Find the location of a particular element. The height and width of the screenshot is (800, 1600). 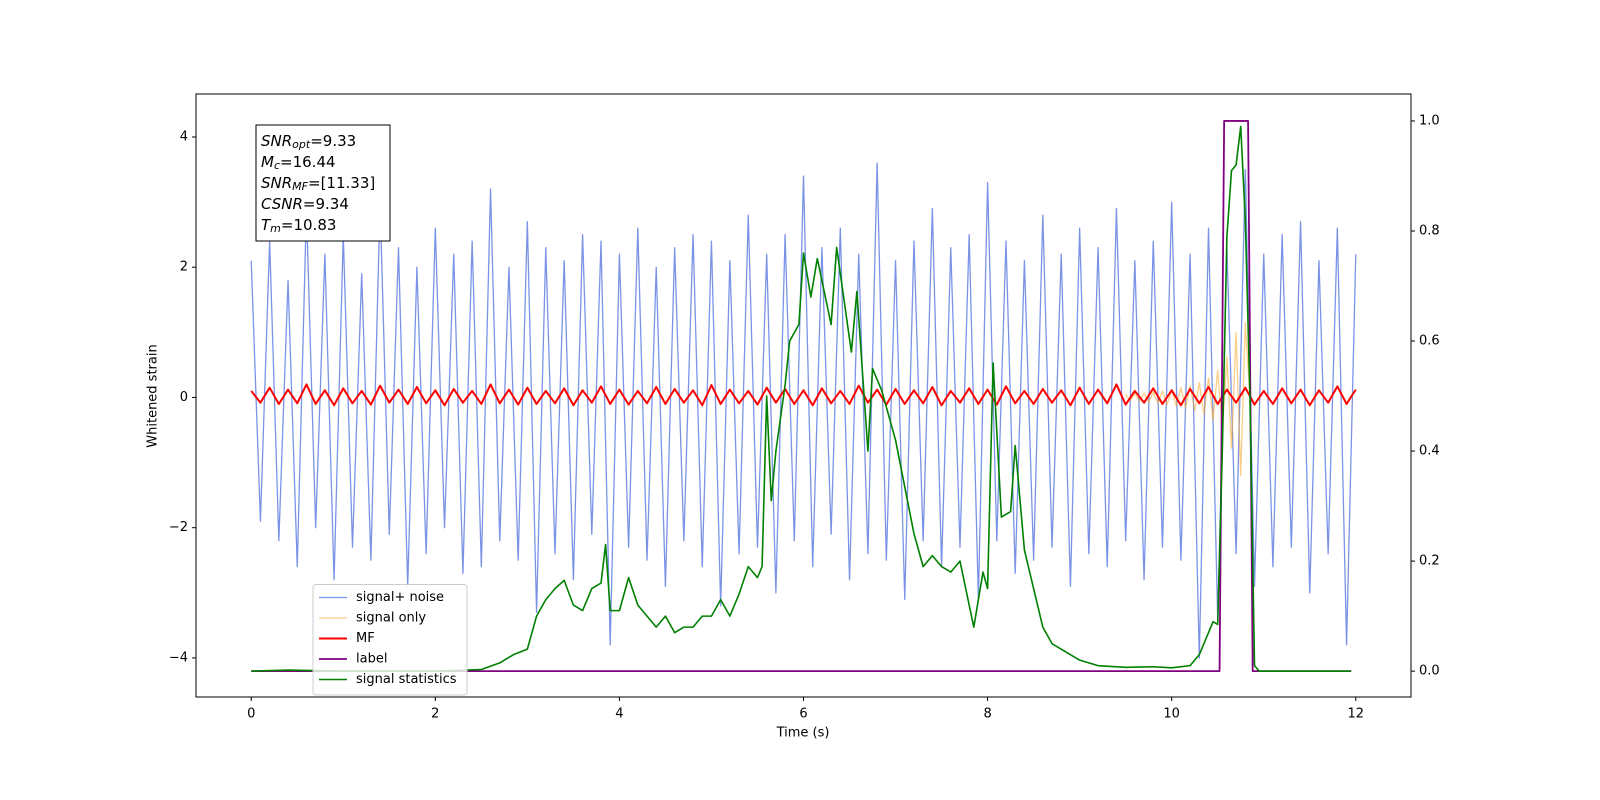

y2-tick-label: 0.8 is located at coordinates (1429, 230).